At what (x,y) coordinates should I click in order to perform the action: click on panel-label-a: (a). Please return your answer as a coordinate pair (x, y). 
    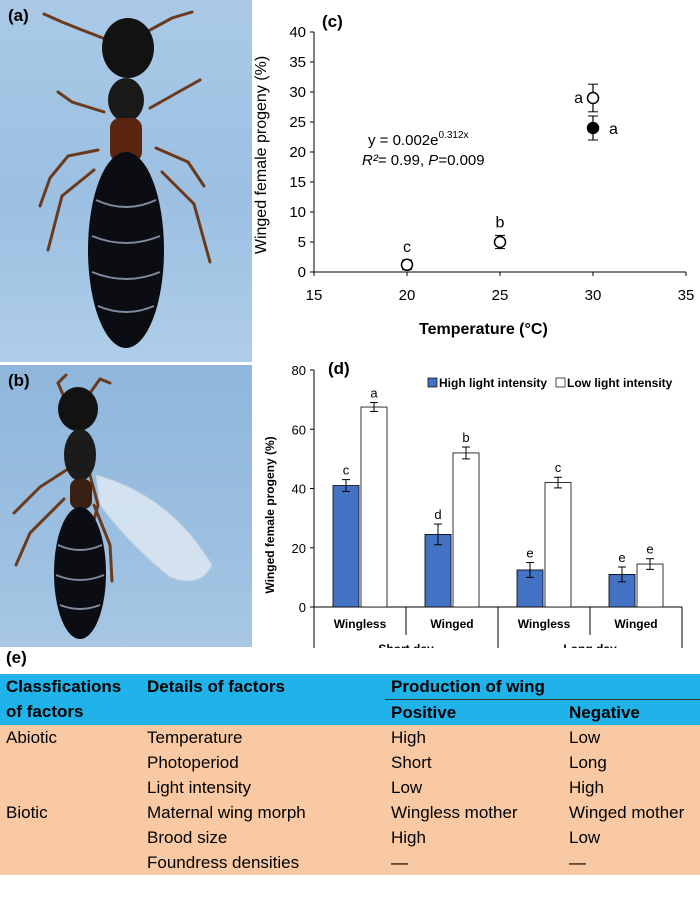
    Looking at the image, I should click on (18, 15).